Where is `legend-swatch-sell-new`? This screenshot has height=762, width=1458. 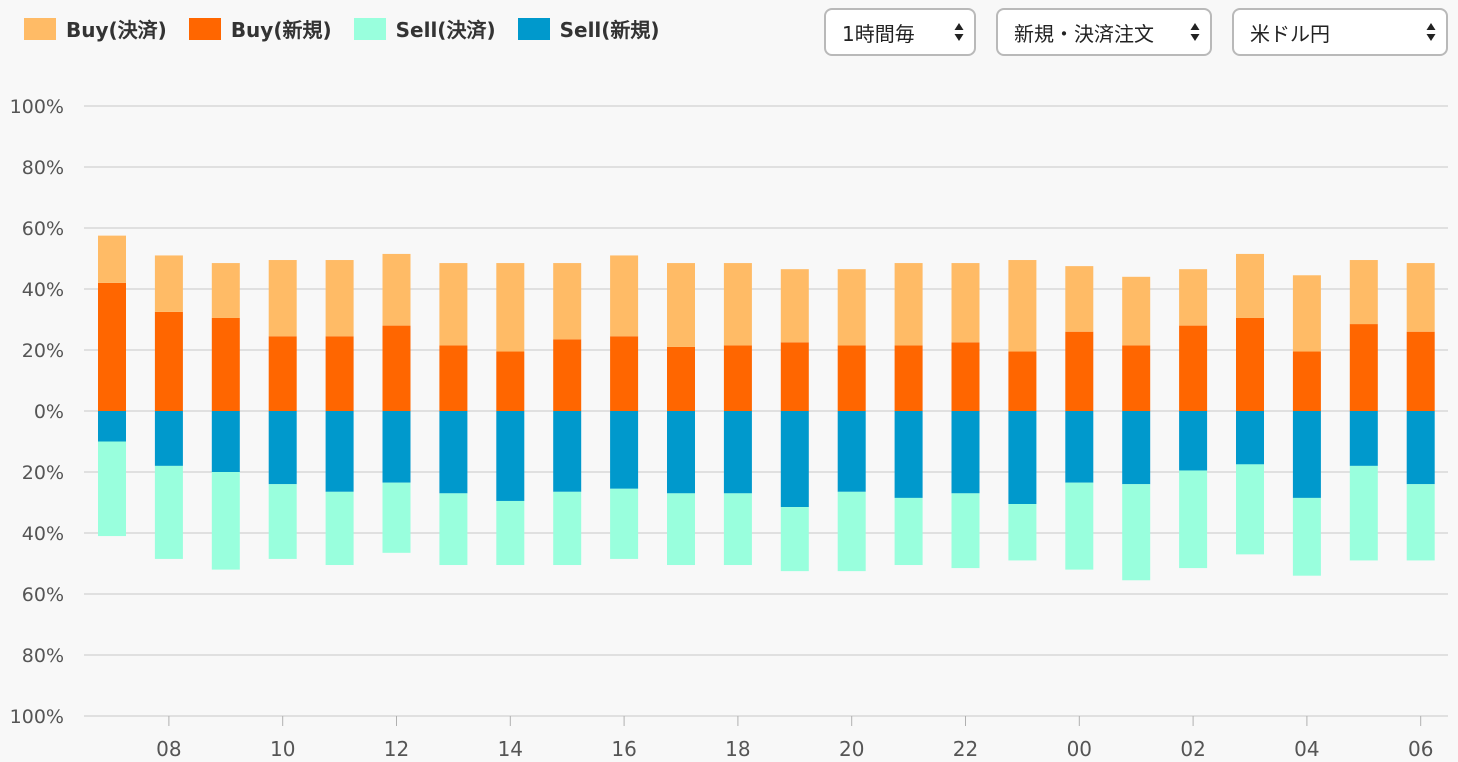 legend-swatch-sell-new is located at coordinates (533, 28).